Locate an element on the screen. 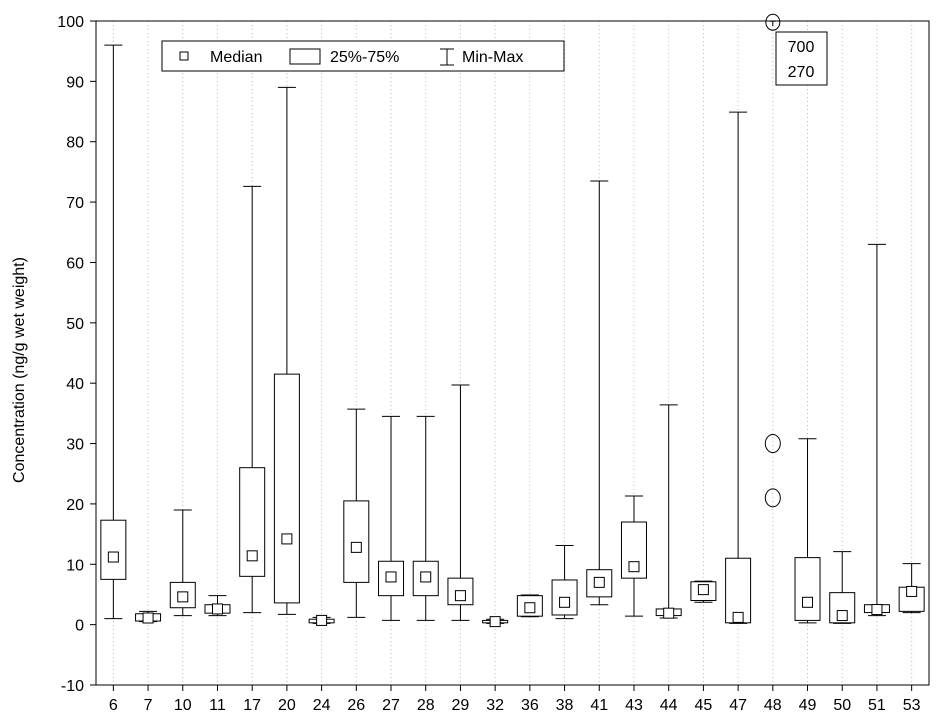 The image size is (939, 713). annotation-value-1: 700 is located at coordinates (801, 47).